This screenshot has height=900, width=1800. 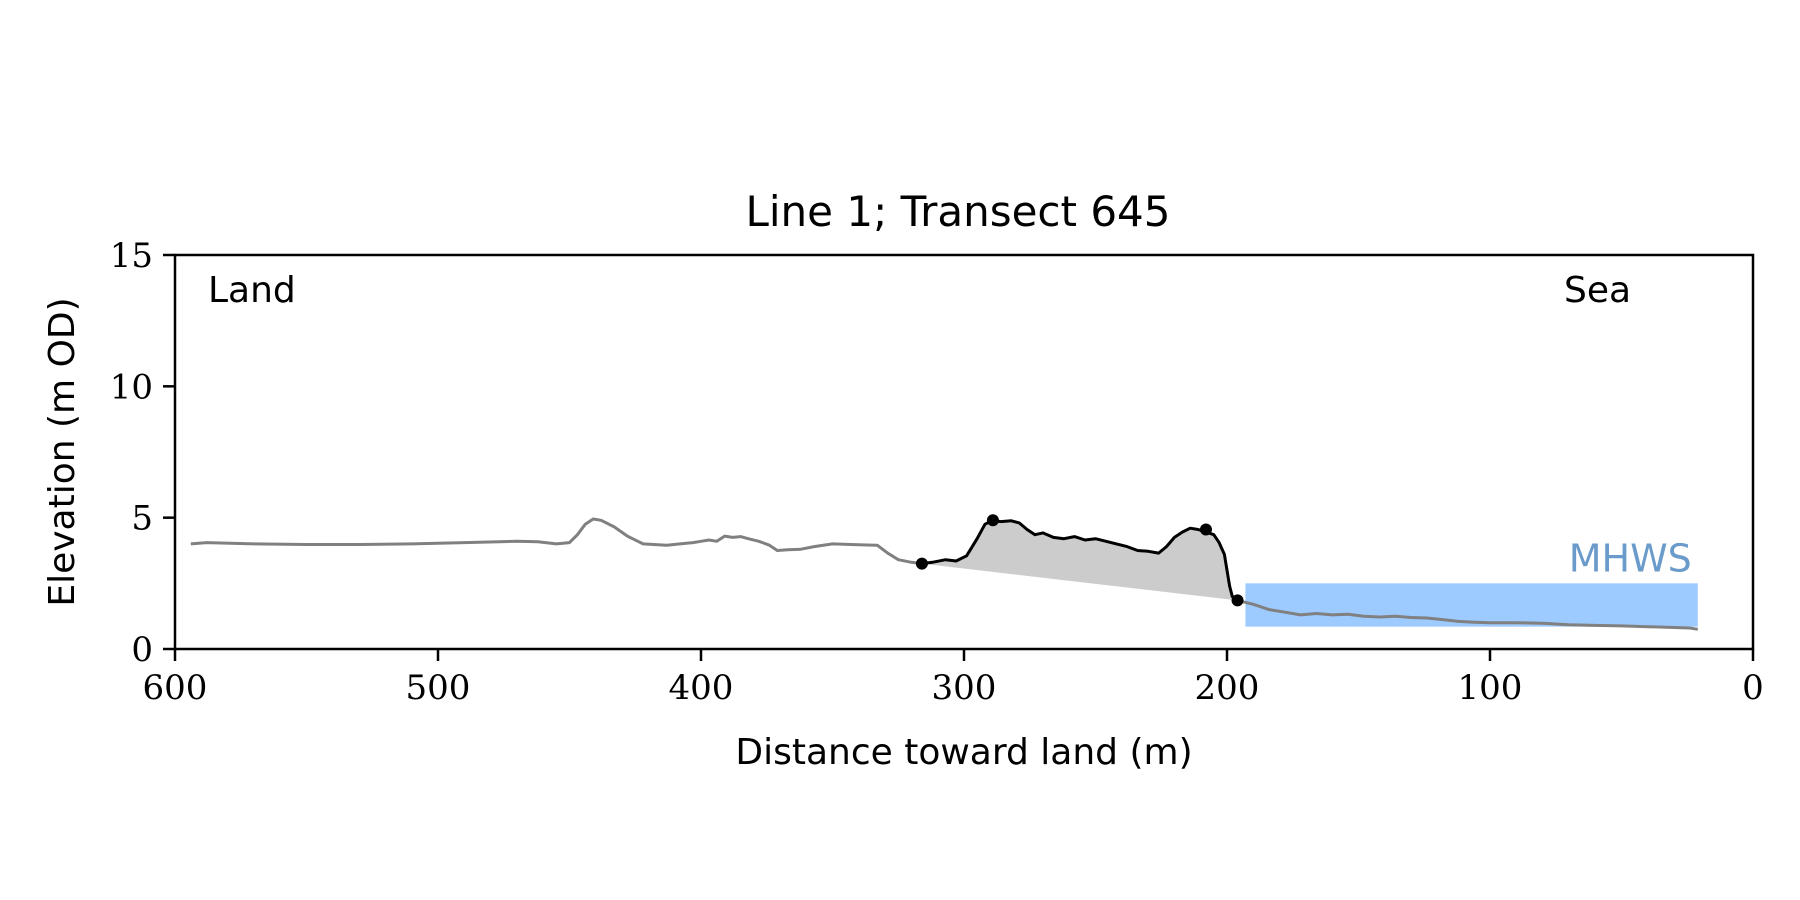 What do you see at coordinates (964, 688) in the screenshot?
I see `x-tick-label: 300` at bounding box center [964, 688].